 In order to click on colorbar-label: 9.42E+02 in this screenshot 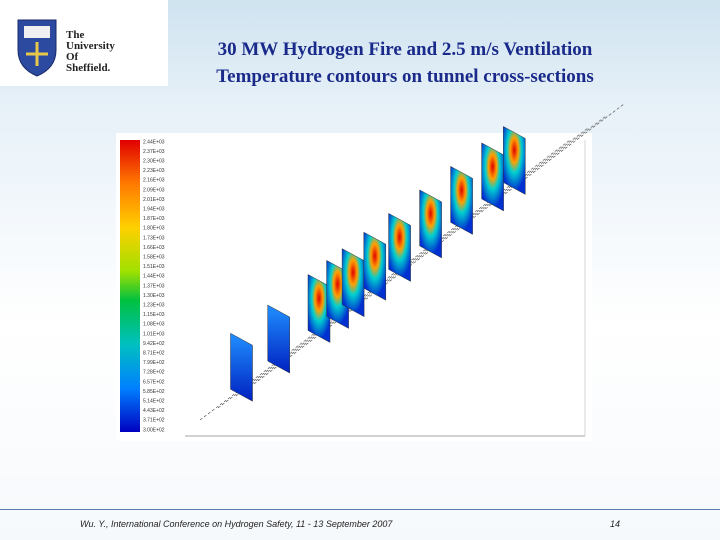, I will do `click(154, 344)`.